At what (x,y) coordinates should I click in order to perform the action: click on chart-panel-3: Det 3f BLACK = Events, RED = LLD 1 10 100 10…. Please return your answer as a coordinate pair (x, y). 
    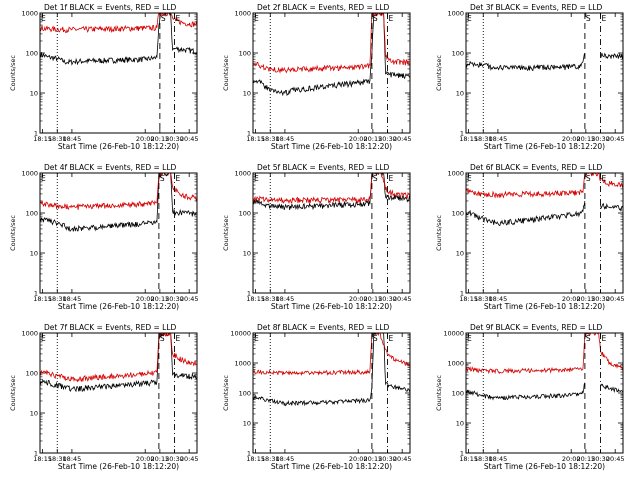
    Looking at the image, I should click on (530, 77).